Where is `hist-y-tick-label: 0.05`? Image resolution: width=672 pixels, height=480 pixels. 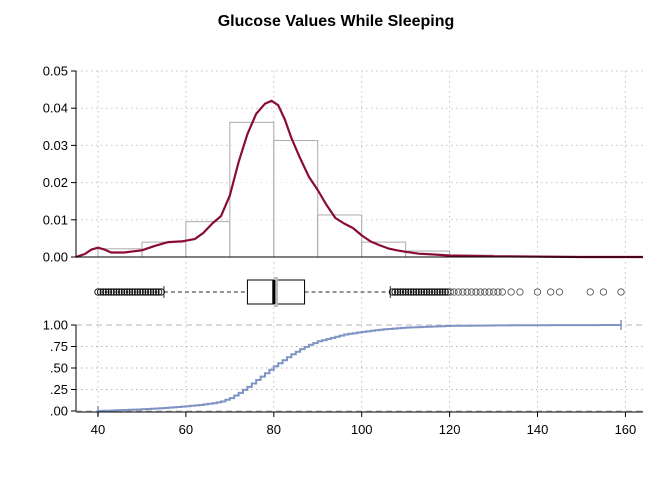 hist-y-tick-label: 0.05 is located at coordinates (55, 71).